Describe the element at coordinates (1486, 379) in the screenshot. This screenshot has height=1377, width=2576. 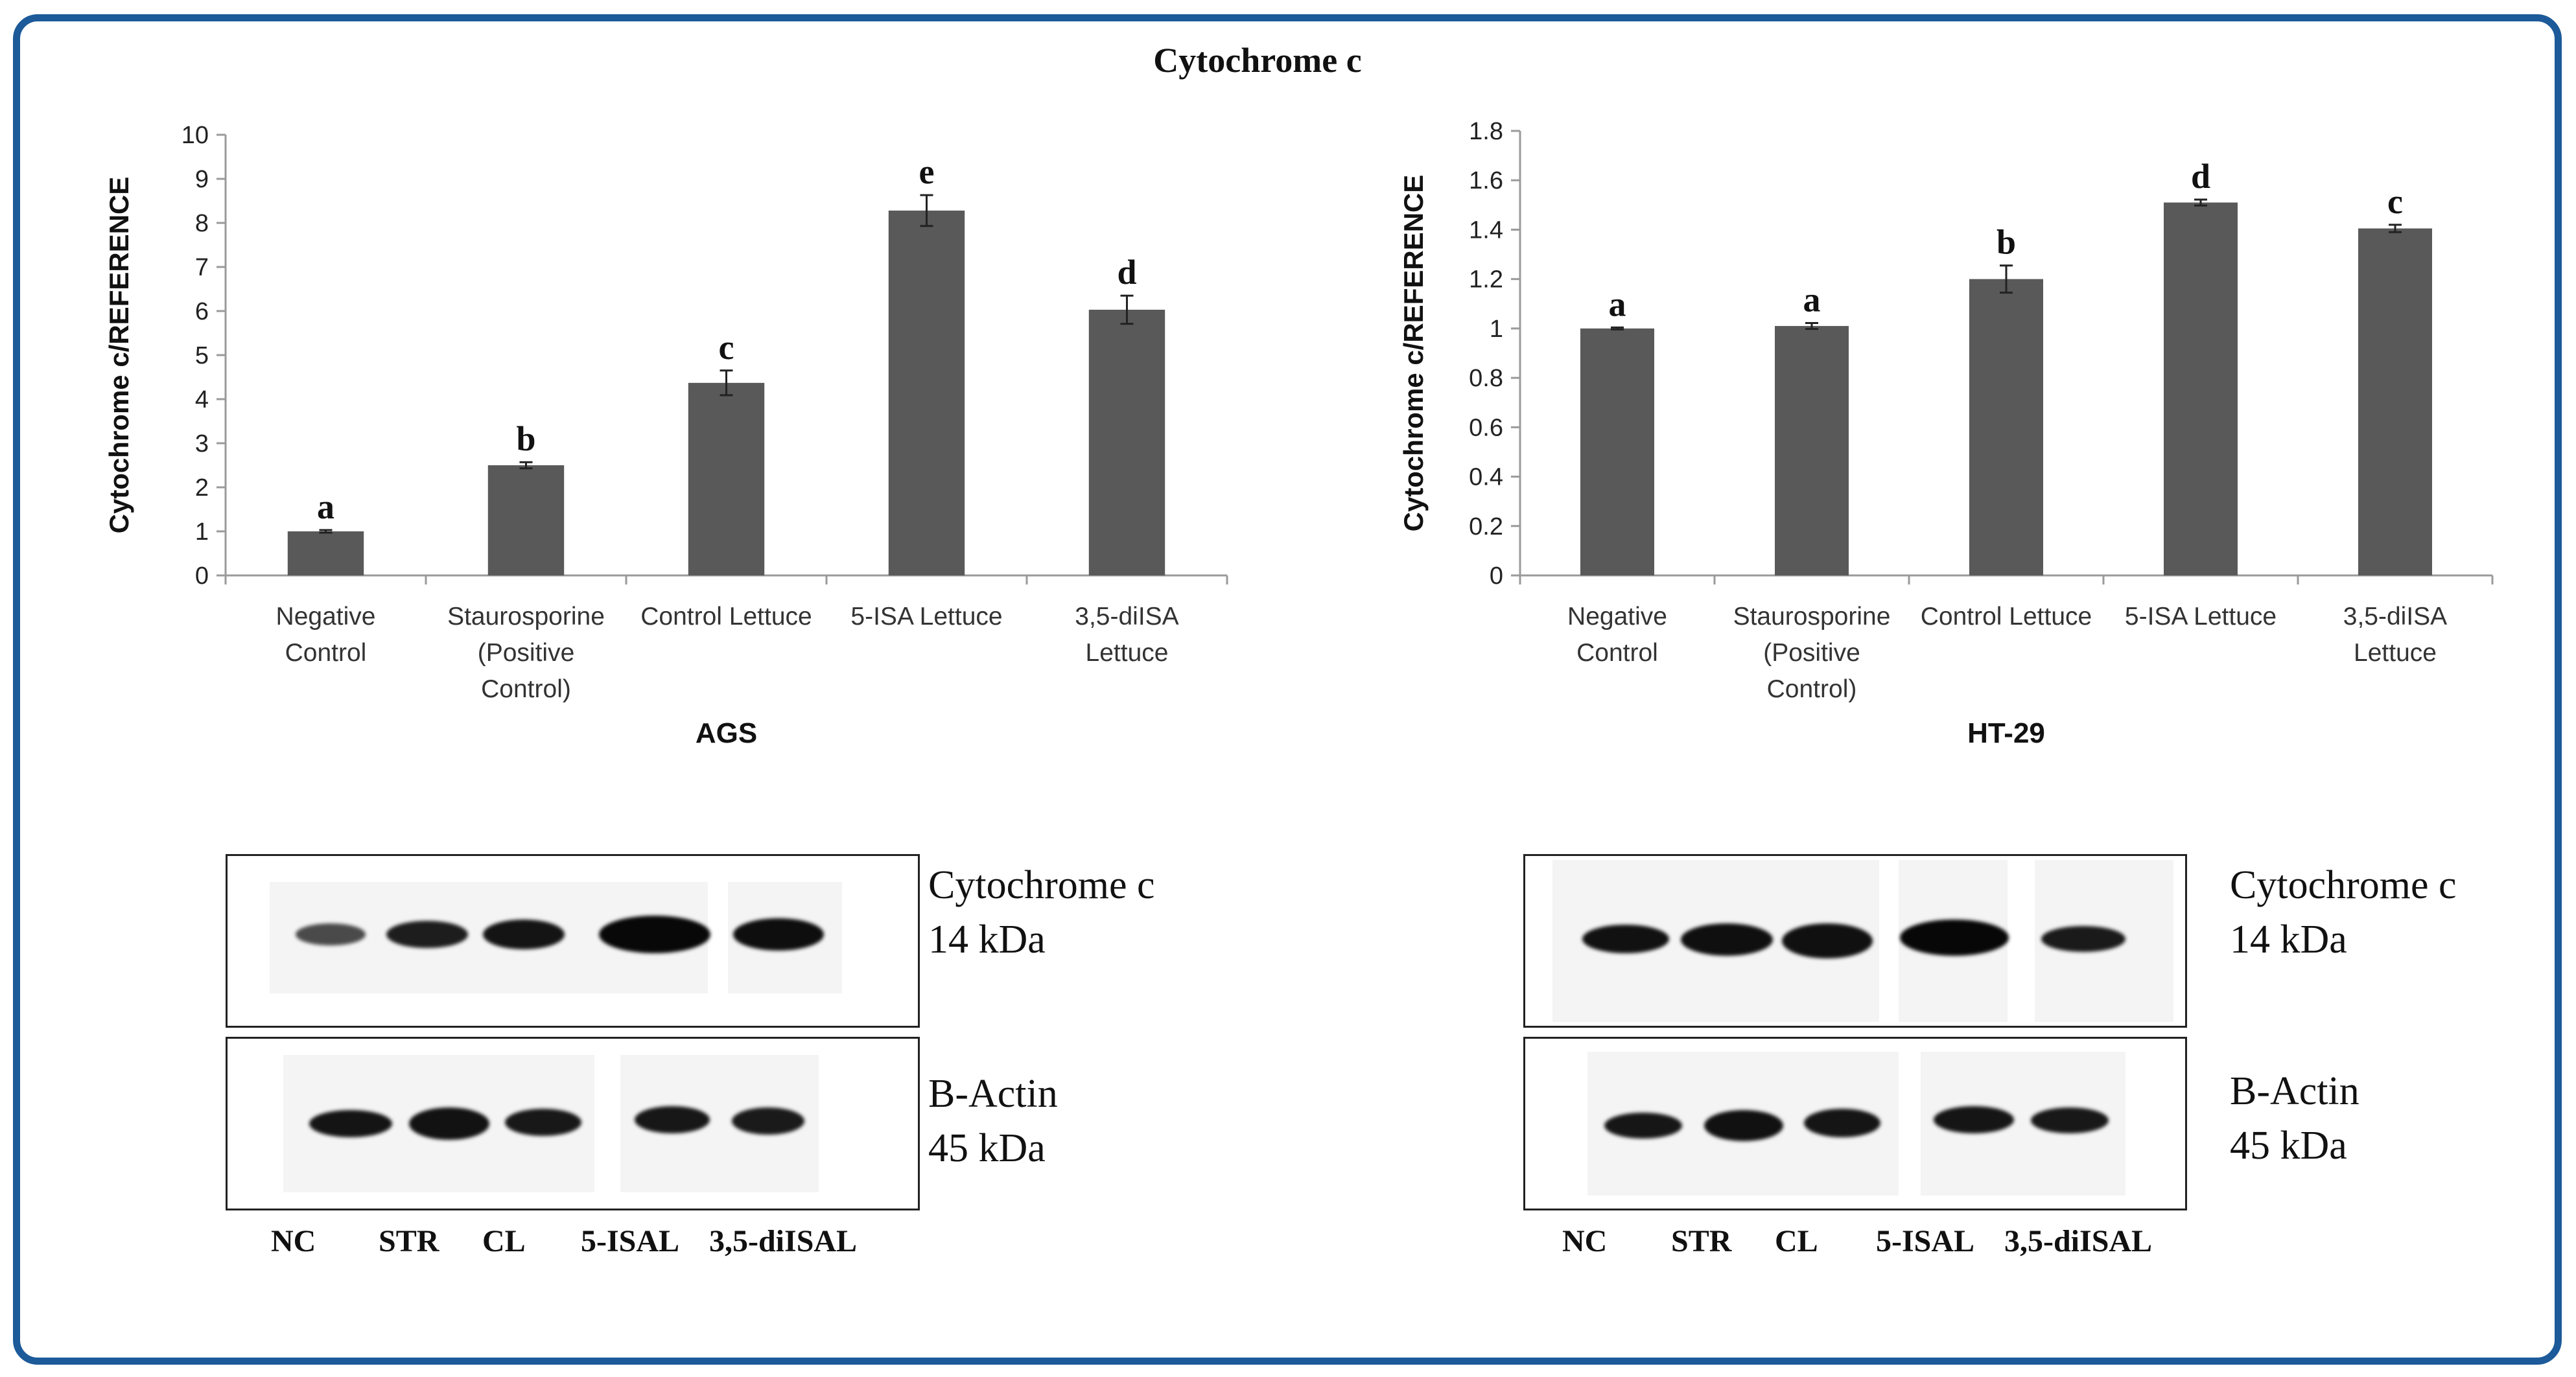
I see `y-tick-label: 0.8` at that location.